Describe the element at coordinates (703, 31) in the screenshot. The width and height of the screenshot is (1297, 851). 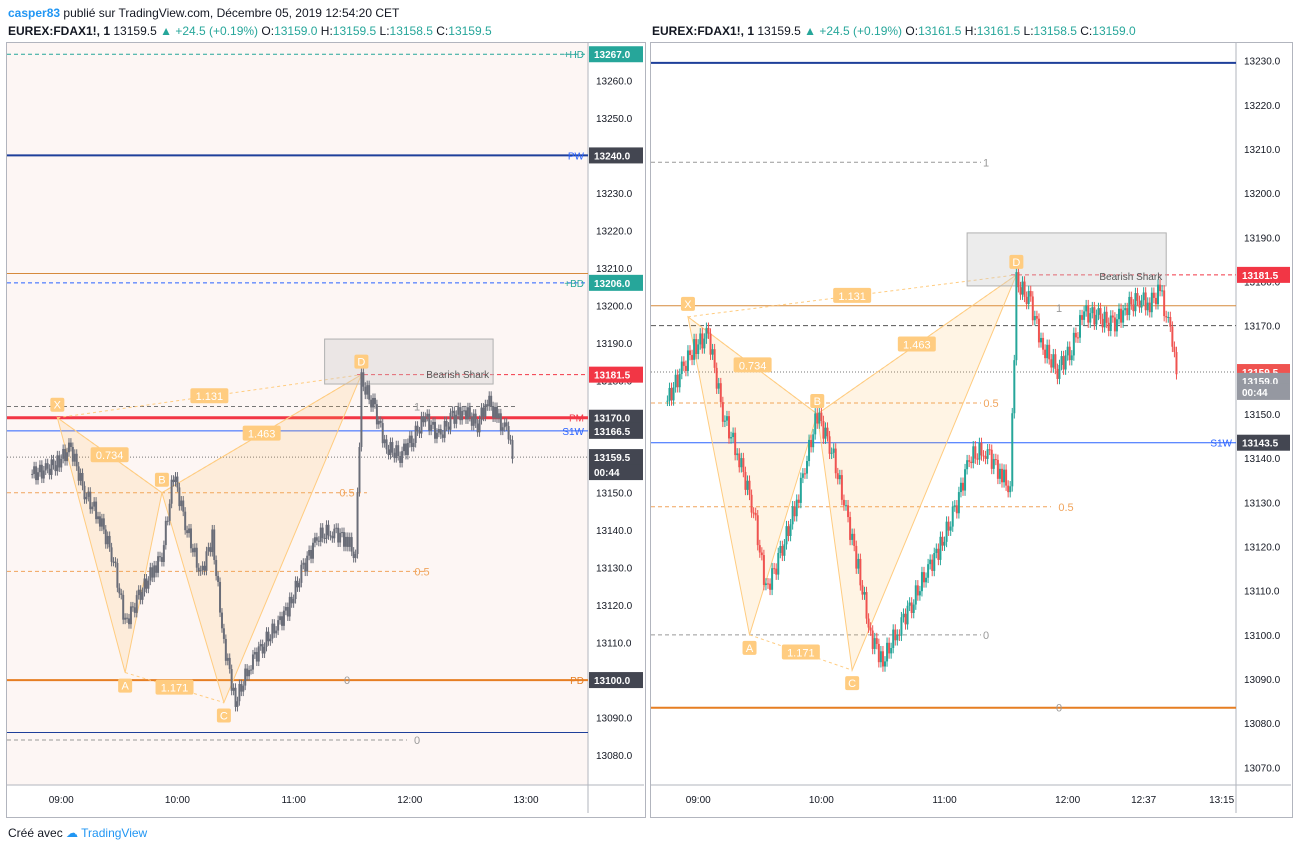
I see `symbol: EUREX:FDAX1!, 1` at that location.